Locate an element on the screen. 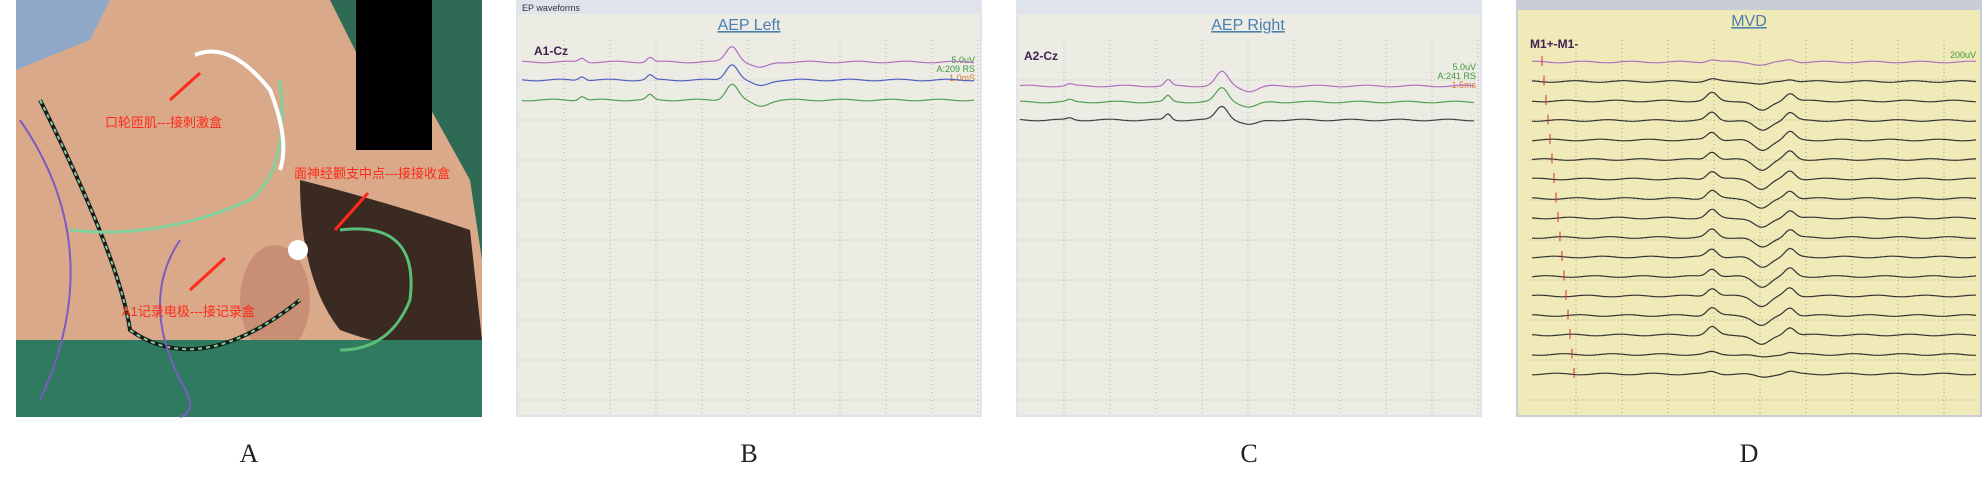 Image resolution: width=1985 pixels, height=497 pixels. panel-label: D is located at coordinates (1749, 453).